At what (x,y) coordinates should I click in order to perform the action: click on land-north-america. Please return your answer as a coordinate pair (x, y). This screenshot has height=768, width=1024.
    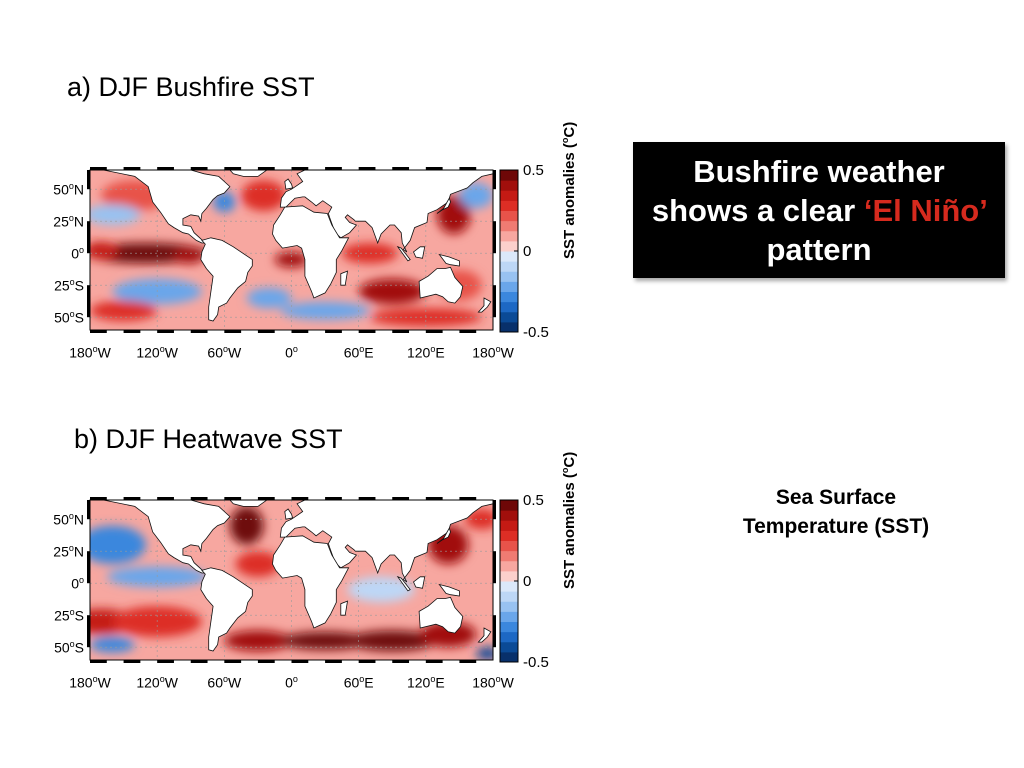
    Looking at the image, I should click on (167, 537).